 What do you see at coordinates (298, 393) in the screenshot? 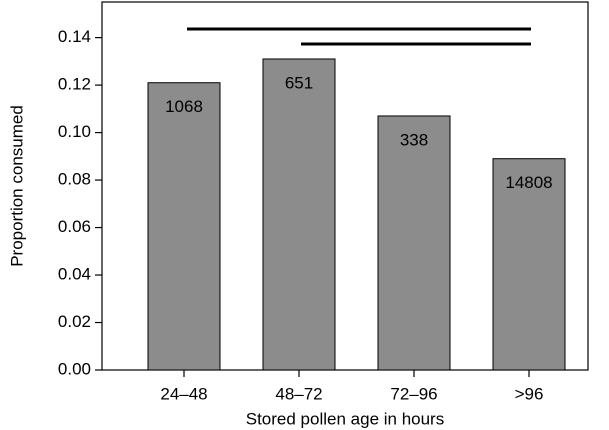
I see `x-tick-label: 48–72` at bounding box center [298, 393].